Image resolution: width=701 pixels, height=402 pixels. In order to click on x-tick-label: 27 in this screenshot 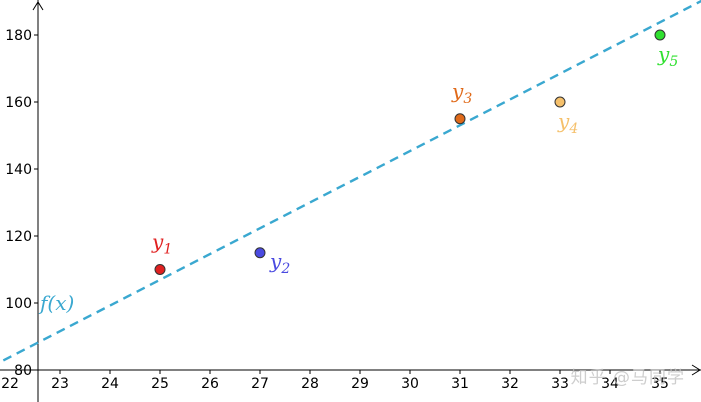, I will do `click(260, 384)`.